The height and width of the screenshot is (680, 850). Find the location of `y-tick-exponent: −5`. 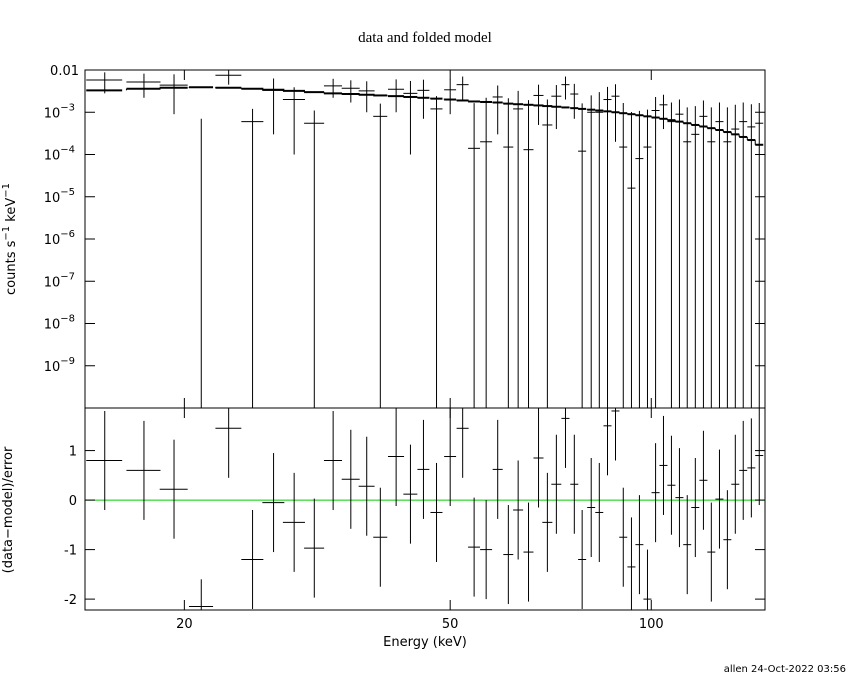

y-tick-exponent: −5 is located at coordinates (67, 192).